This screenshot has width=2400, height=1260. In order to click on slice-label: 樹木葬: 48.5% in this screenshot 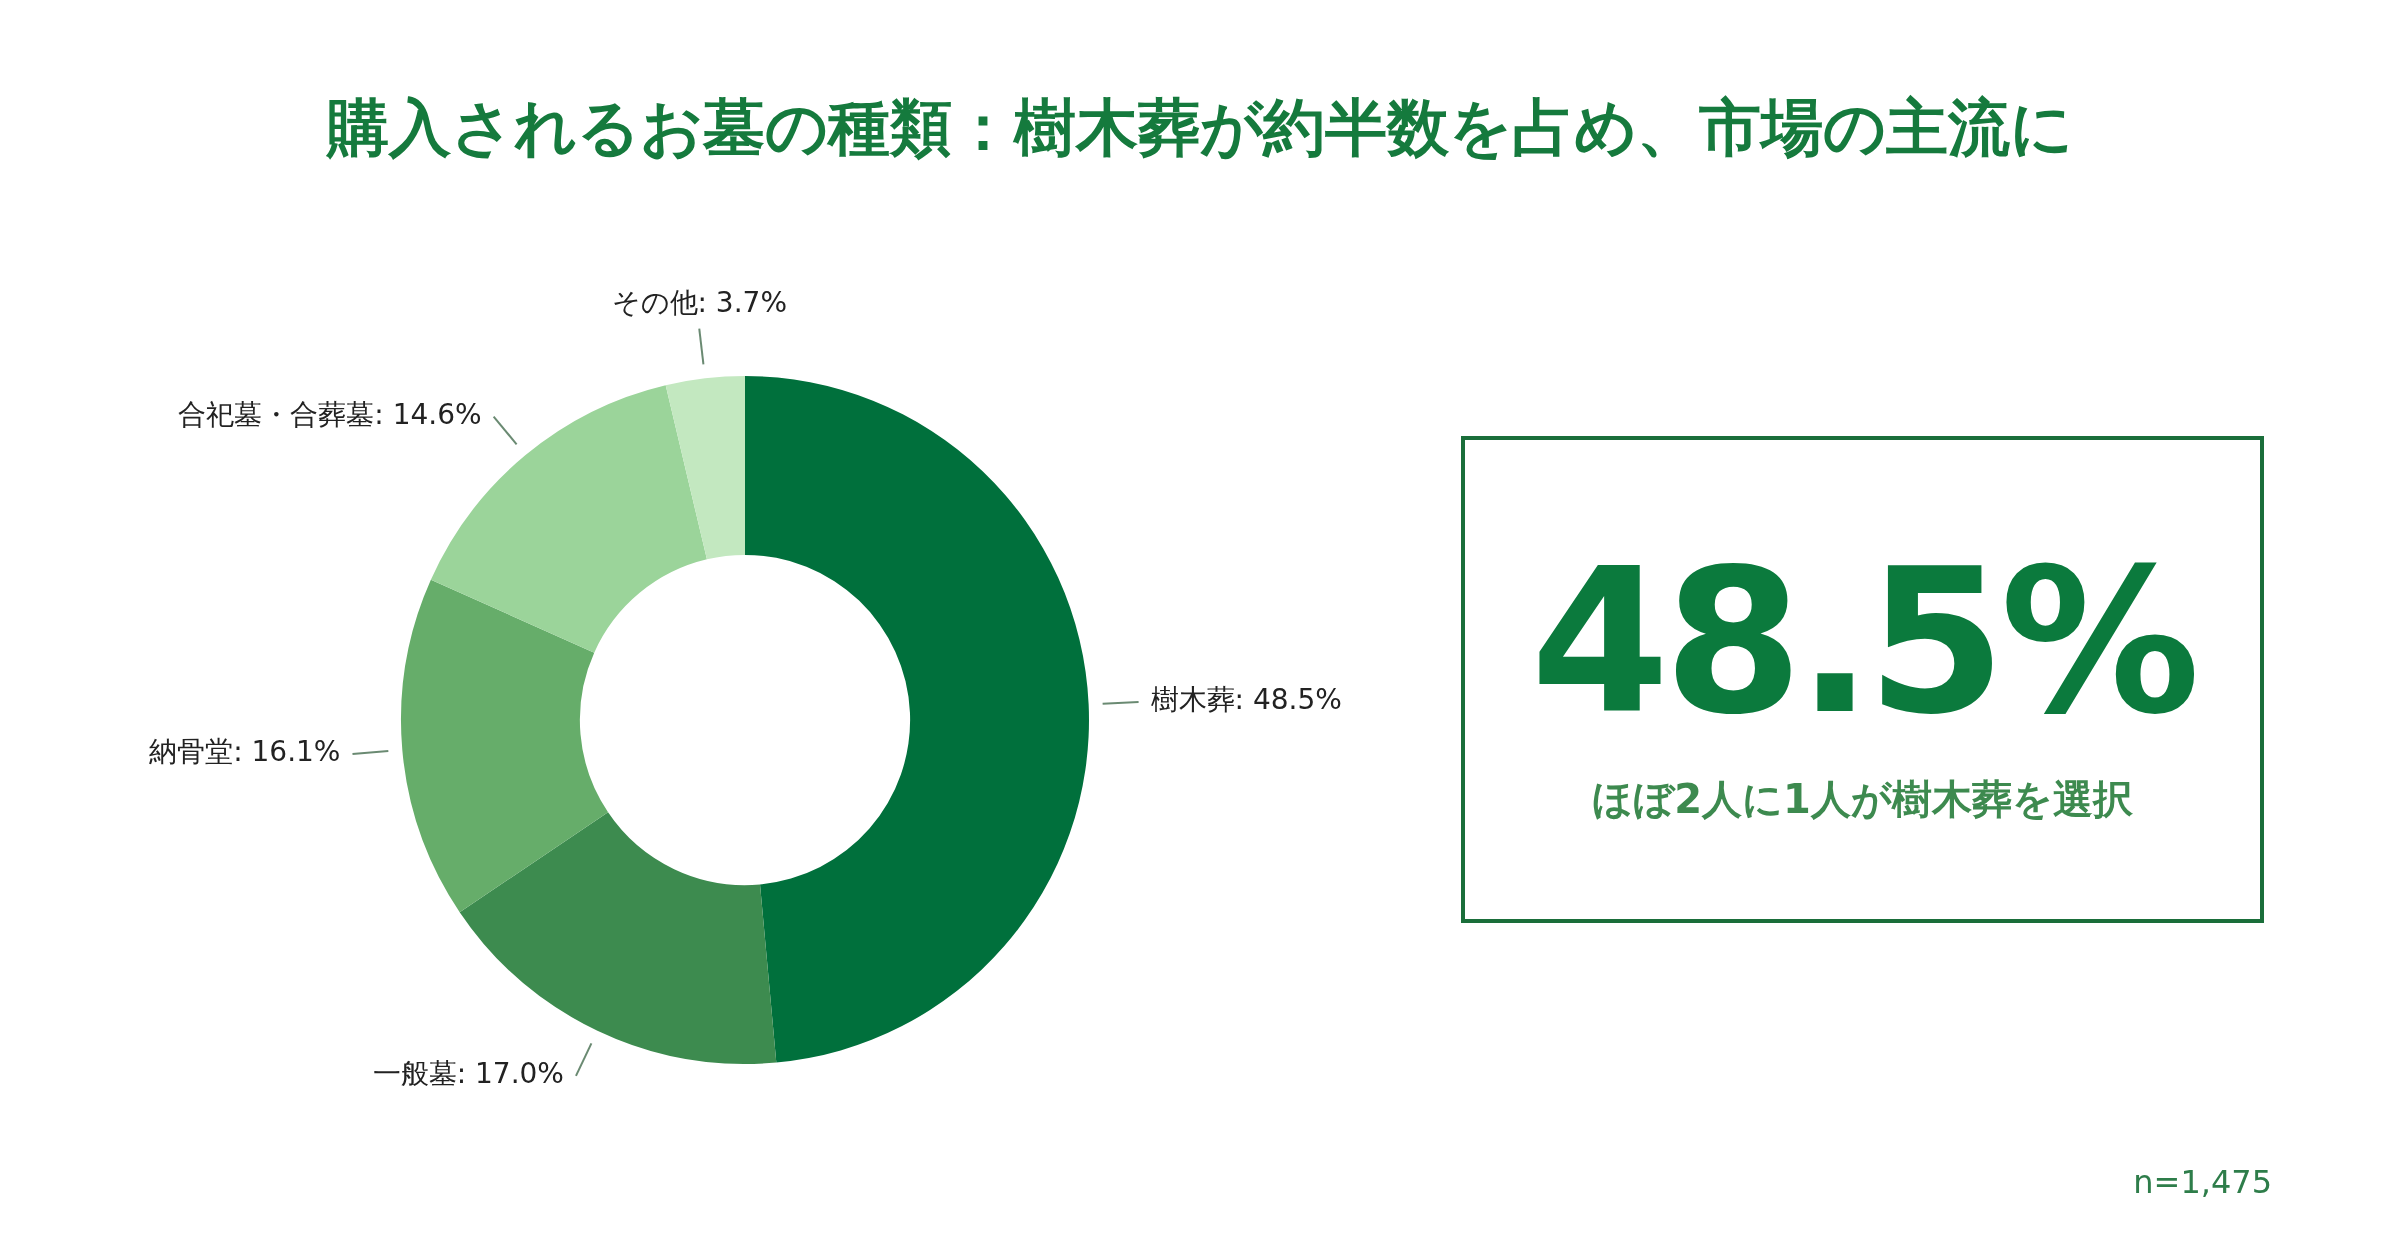, I will do `click(1246, 700)`.